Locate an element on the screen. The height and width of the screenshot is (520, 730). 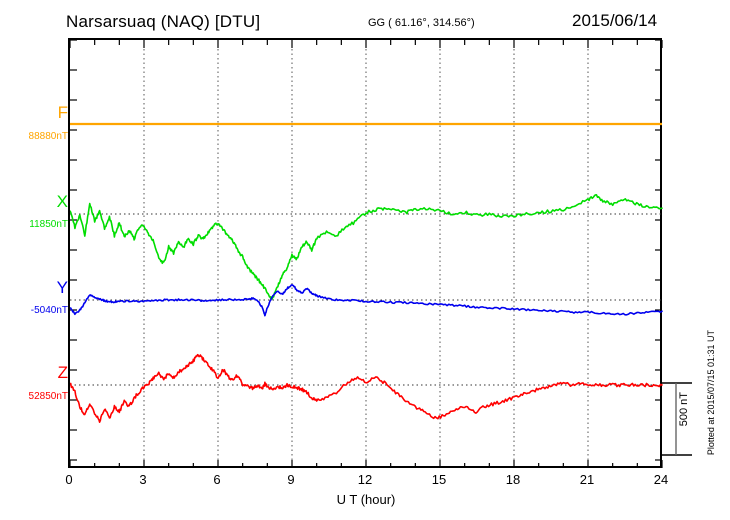
x-tick-label: 6 is located at coordinates (217, 479).